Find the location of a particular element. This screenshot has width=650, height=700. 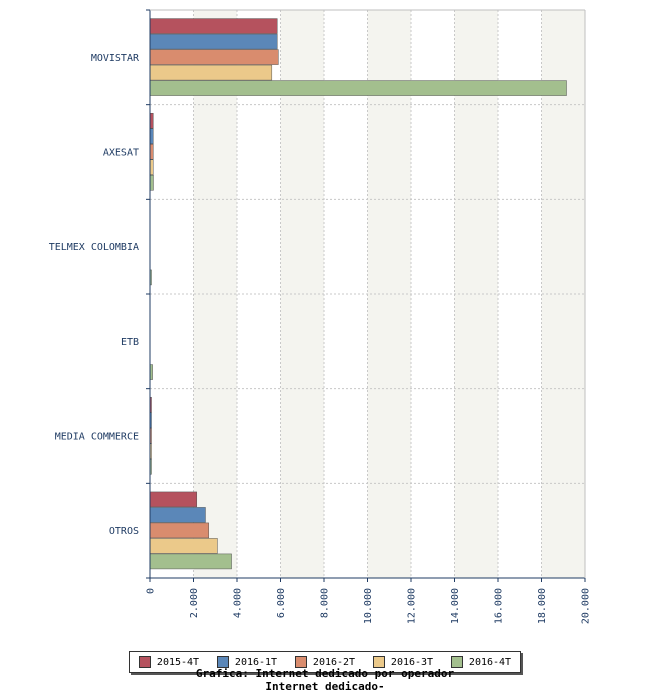

x-tick-label: 8.000 is located at coordinates (325, 603).